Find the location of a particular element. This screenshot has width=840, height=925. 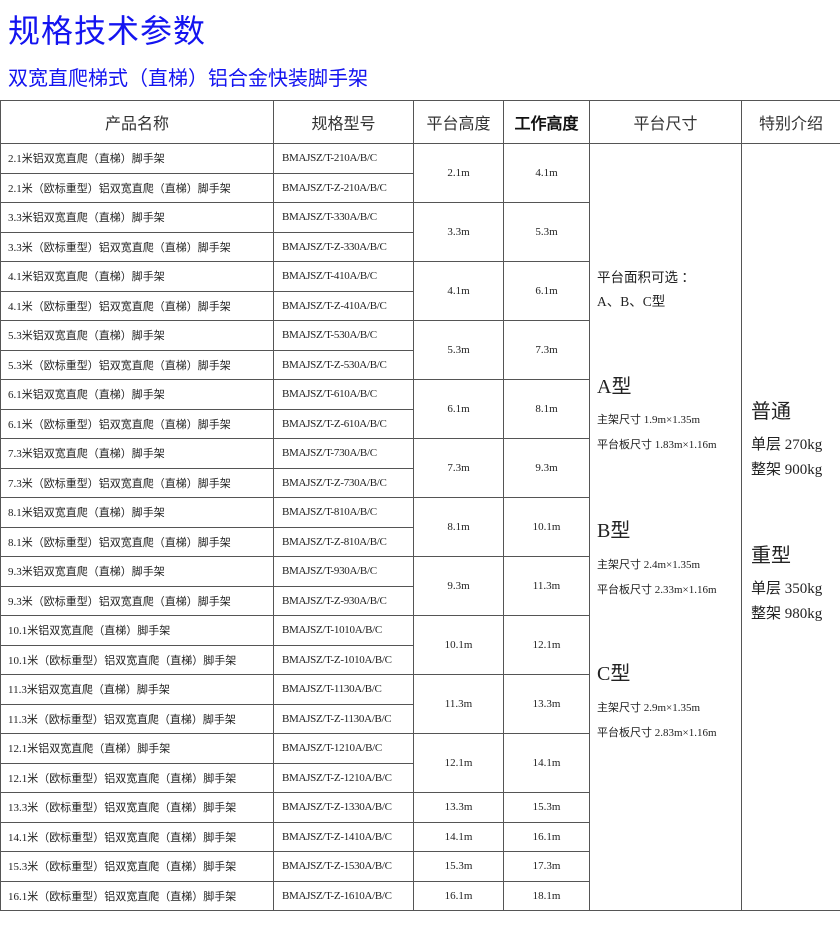

page-title: 规格技术参数 is located at coordinates (107, 31).